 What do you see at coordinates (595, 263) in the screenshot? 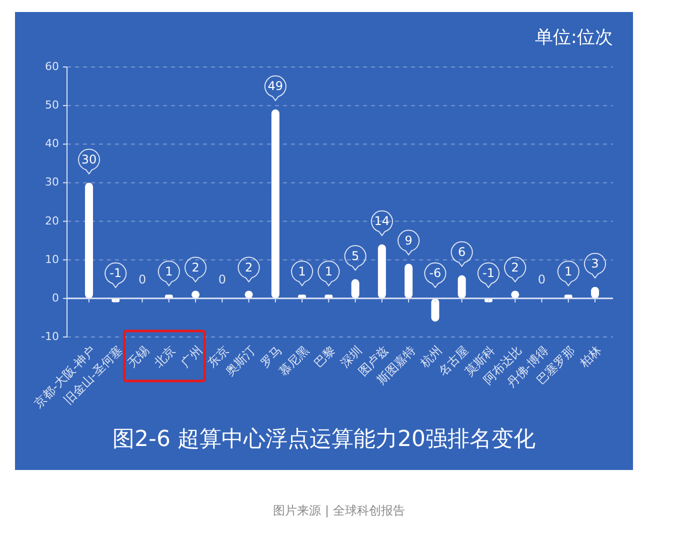
I see `data-label: 3` at bounding box center [595, 263].